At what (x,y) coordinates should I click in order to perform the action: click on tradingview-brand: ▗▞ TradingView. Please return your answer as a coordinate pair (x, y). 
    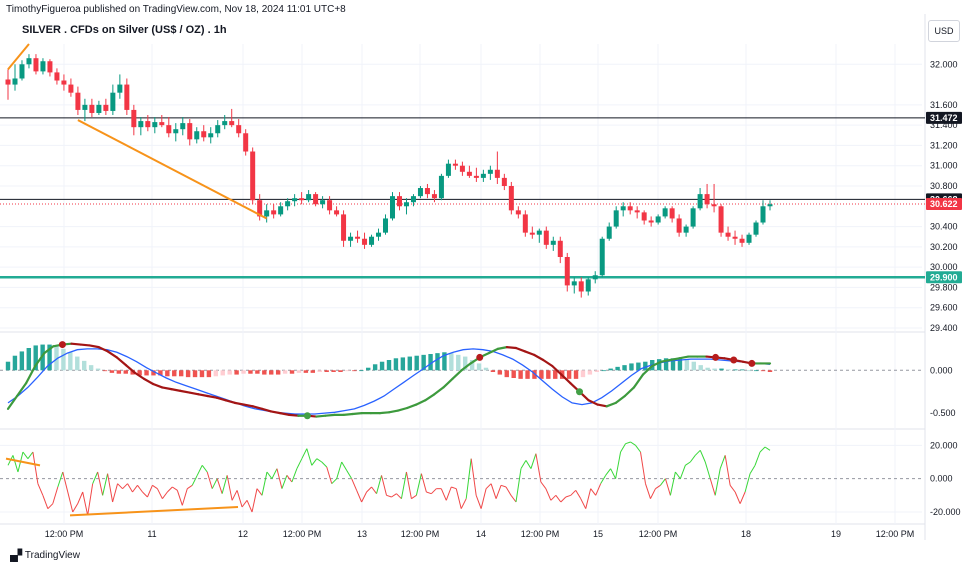
    Looking at the image, I should click on (43, 555).